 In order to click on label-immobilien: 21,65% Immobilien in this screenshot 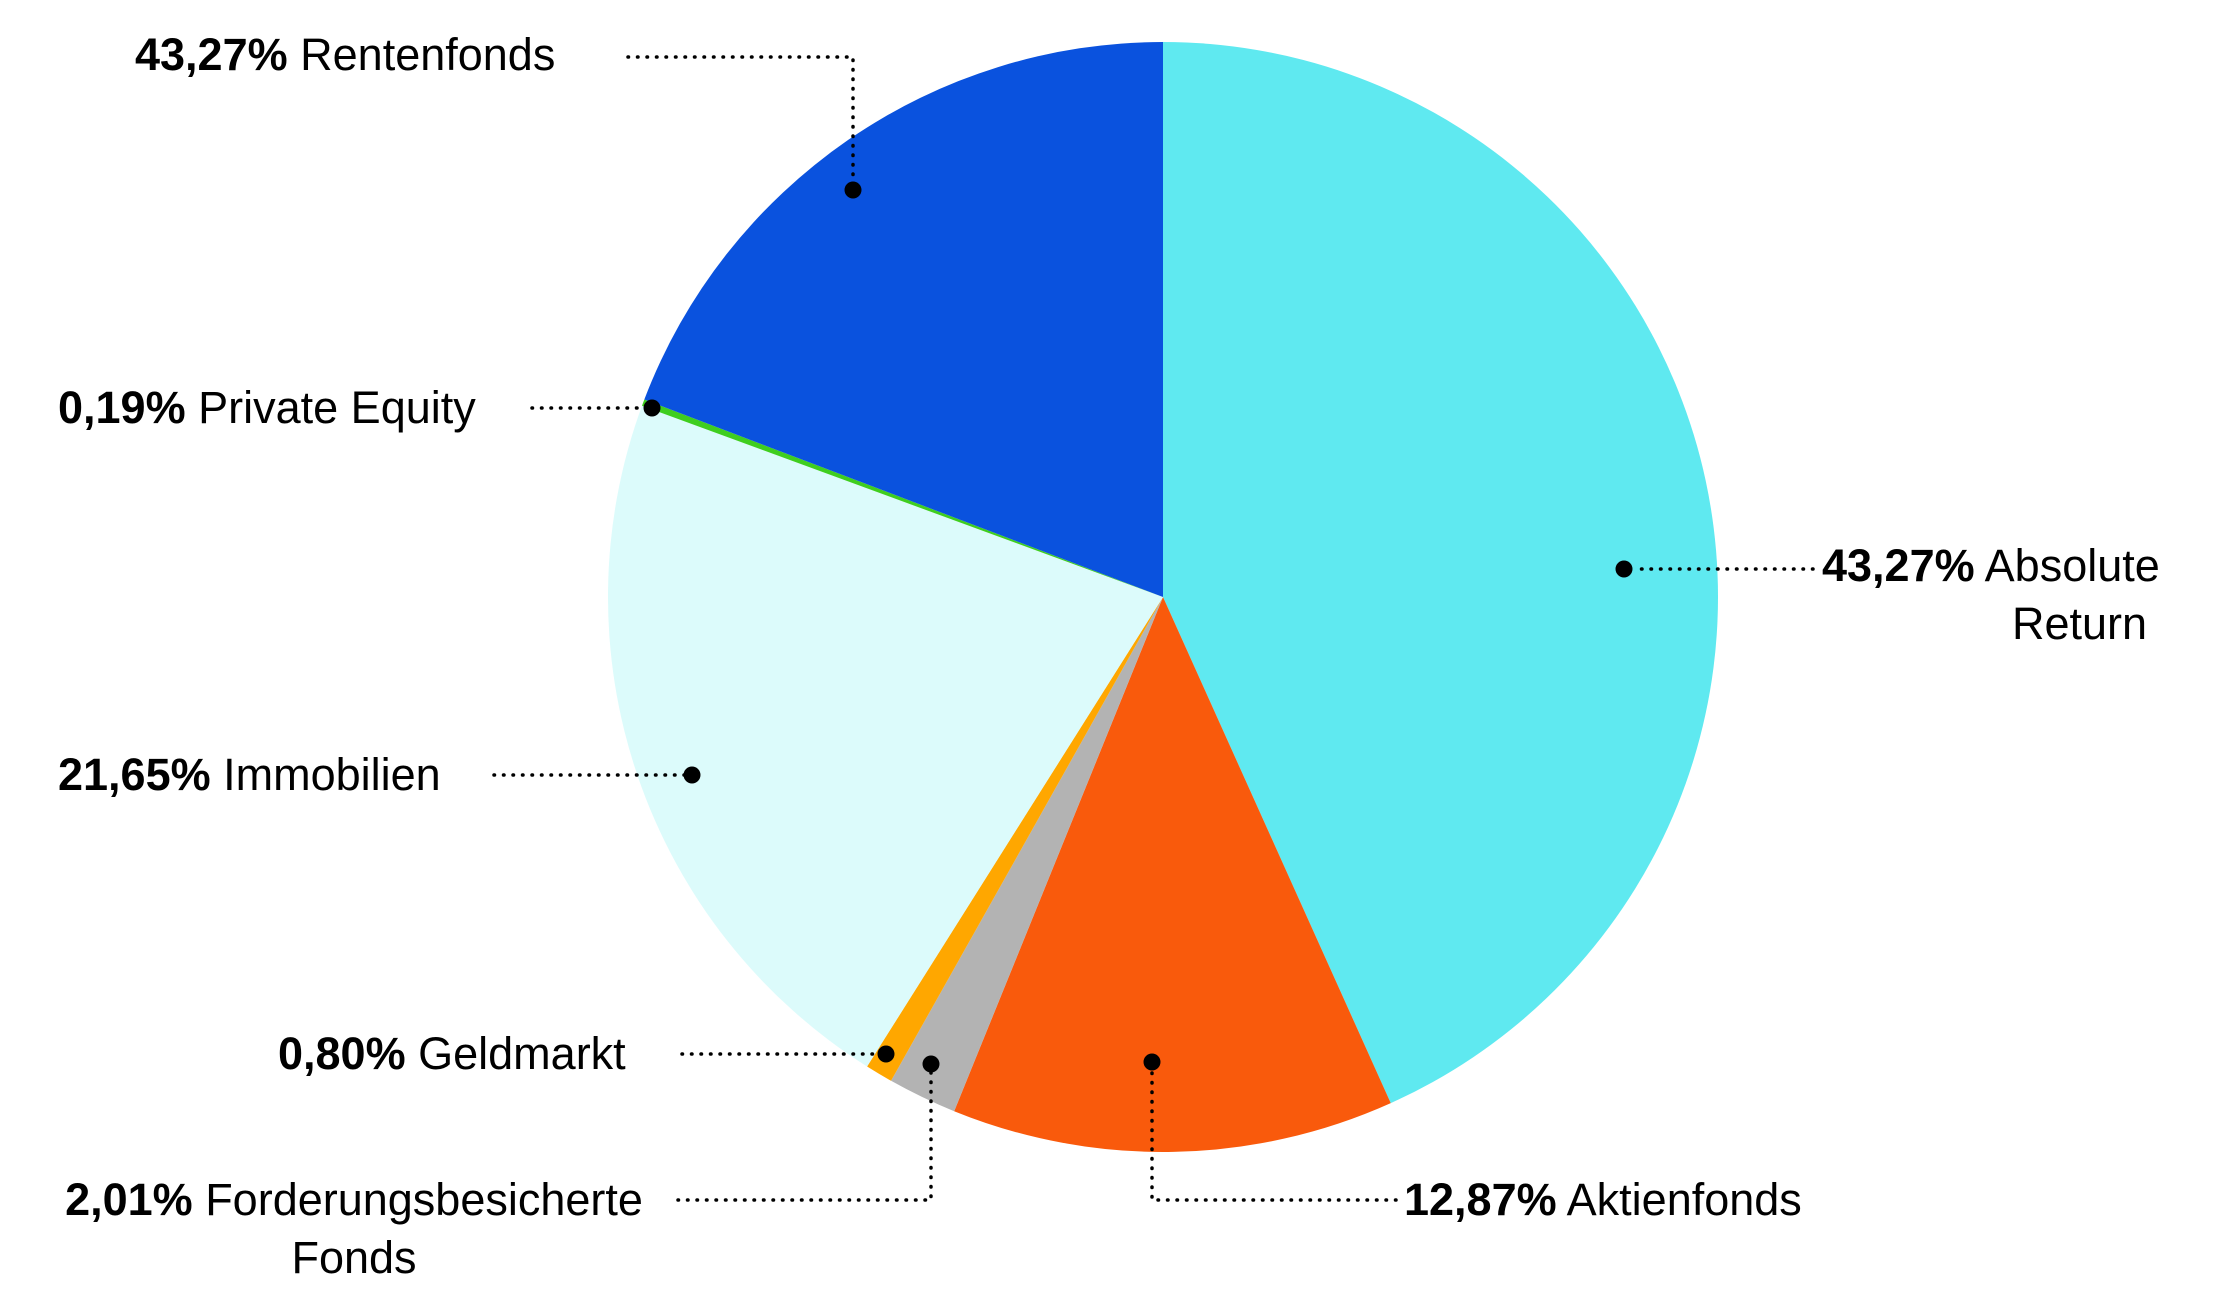, I will do `click(249, 775)`.